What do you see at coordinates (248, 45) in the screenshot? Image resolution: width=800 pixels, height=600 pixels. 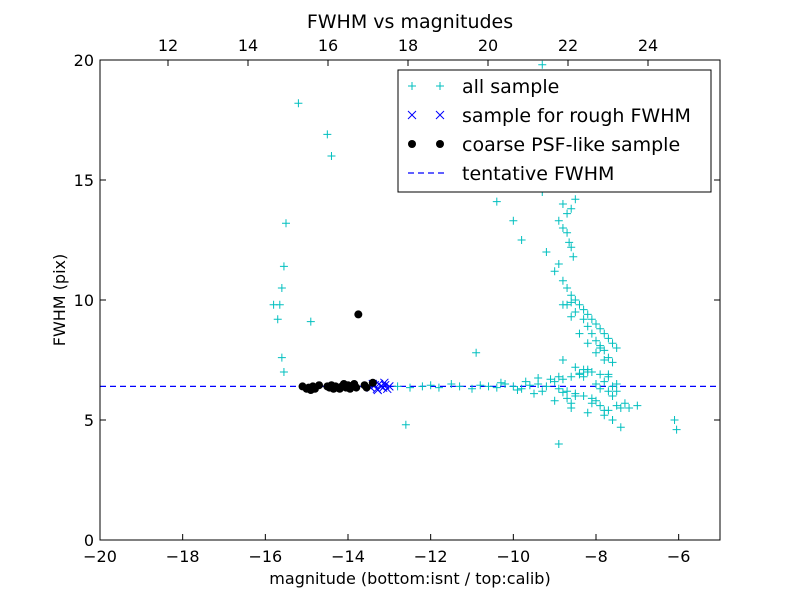 I see `top-tick-label: 14` at bounding box center [248, 45].